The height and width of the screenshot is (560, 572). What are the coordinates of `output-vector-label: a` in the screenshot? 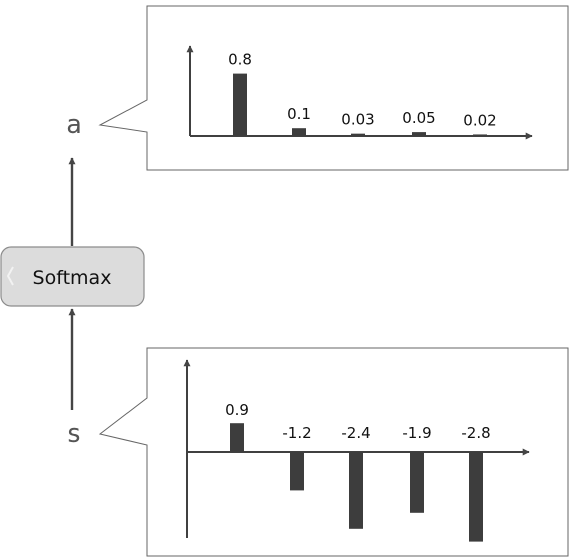 It's located at (74, 125).